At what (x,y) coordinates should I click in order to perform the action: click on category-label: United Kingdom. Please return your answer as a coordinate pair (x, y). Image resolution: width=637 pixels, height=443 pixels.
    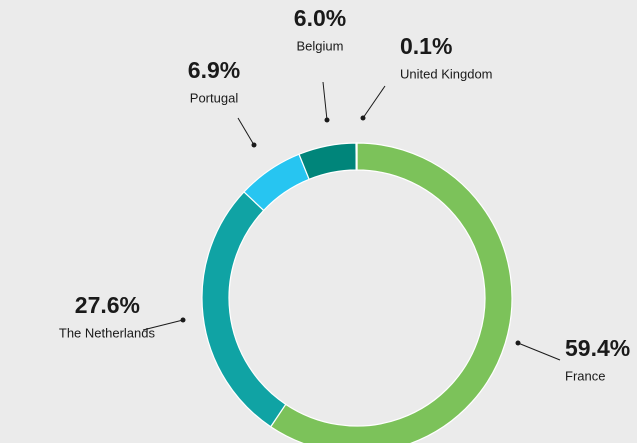
    Looking at the image, I should click on (446, 73).